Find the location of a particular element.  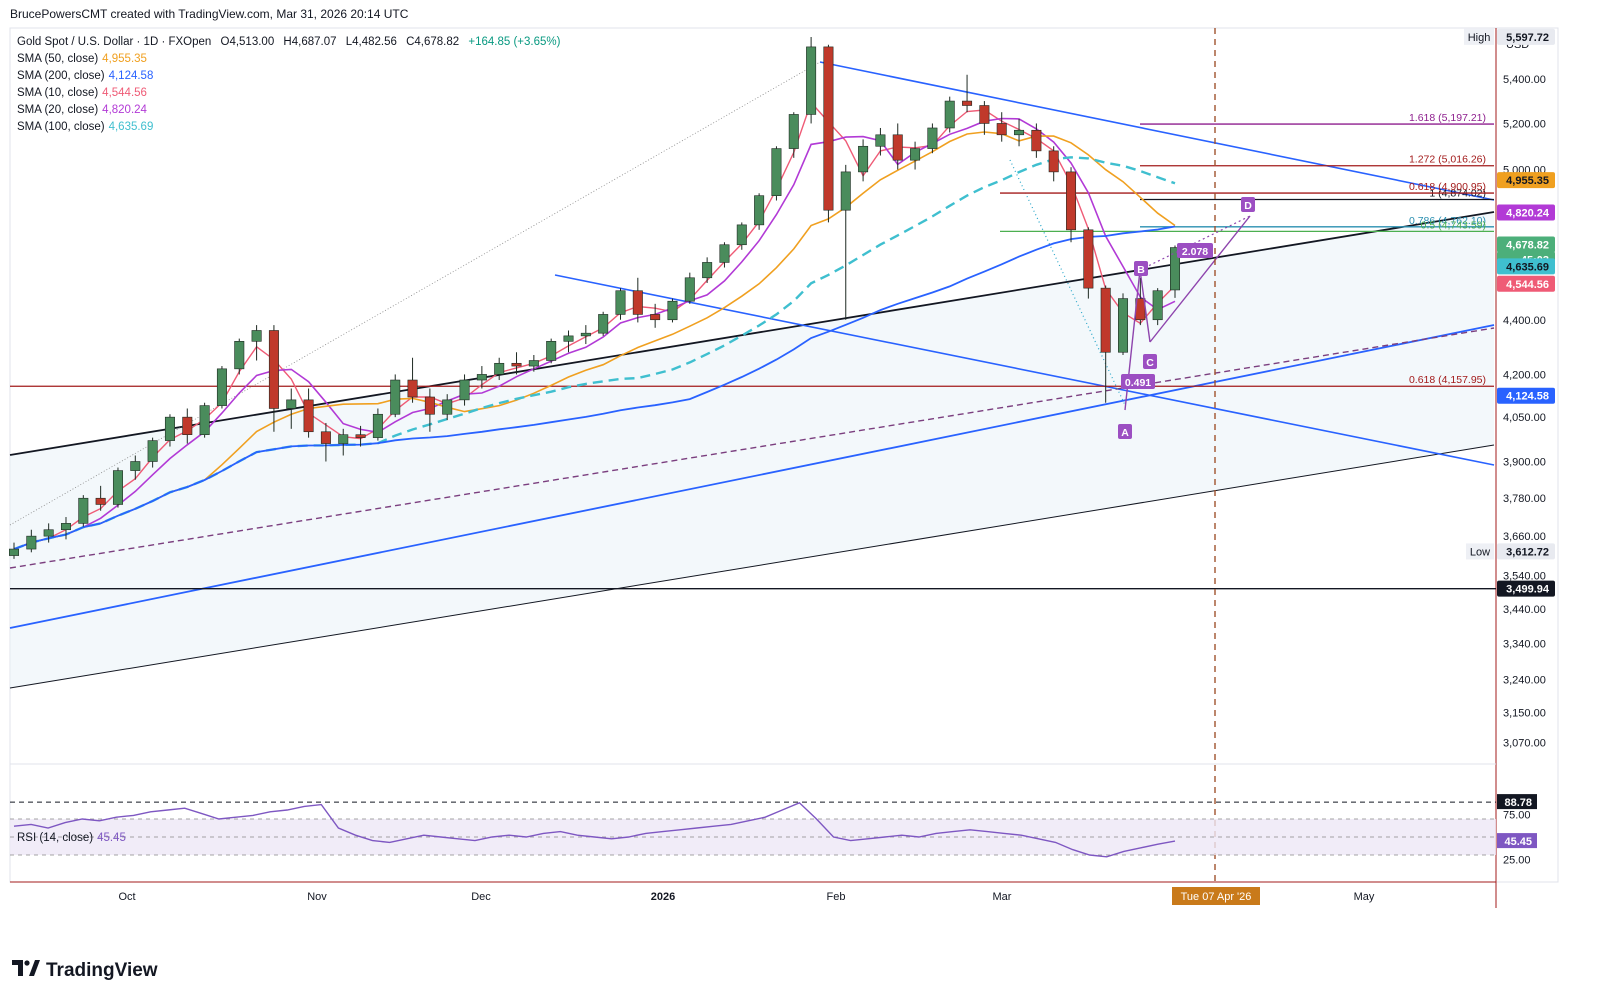

upper-blue-trendline is located at coordinates (1157, 131).